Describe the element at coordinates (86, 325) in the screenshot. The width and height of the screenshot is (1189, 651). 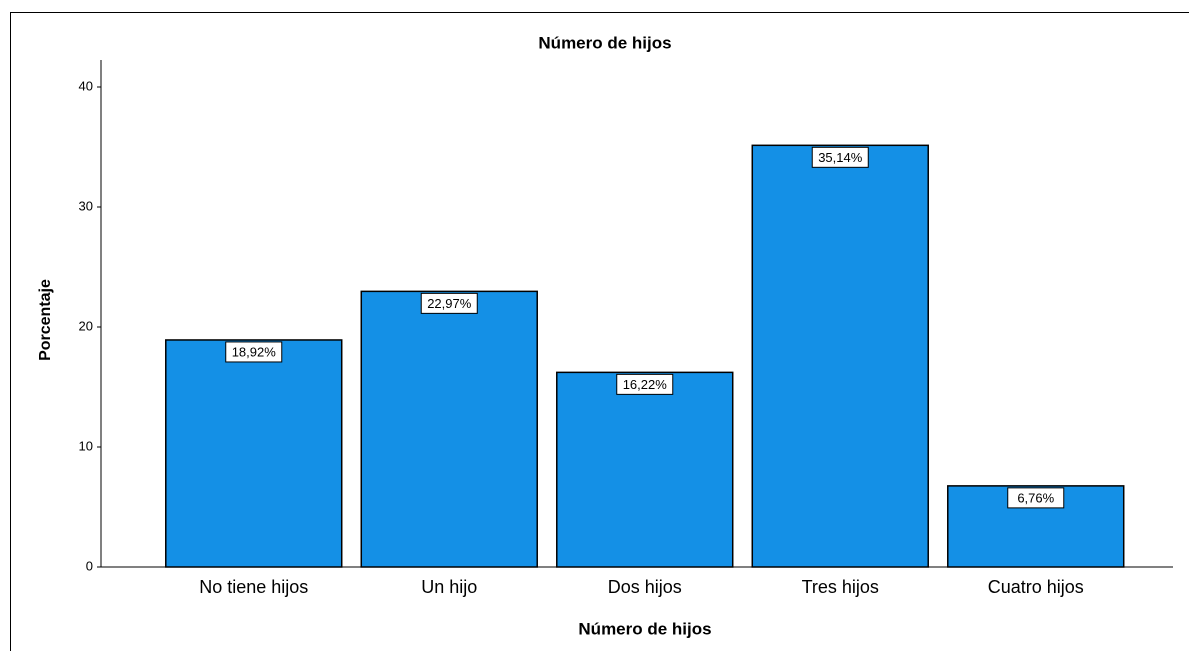
I see `y-tick-label: 20` at that location.